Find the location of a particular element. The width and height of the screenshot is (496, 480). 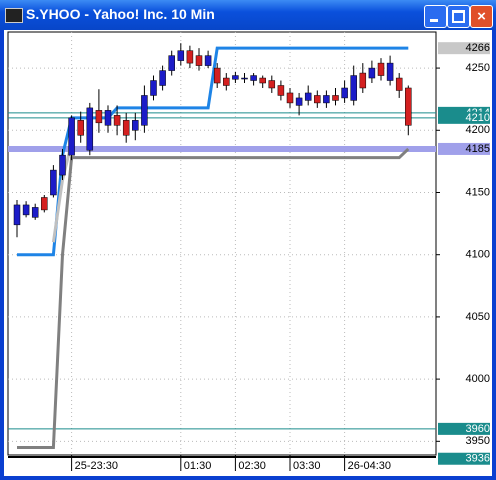

price-marker-label: 3936 is located at coordinates (478, 459).